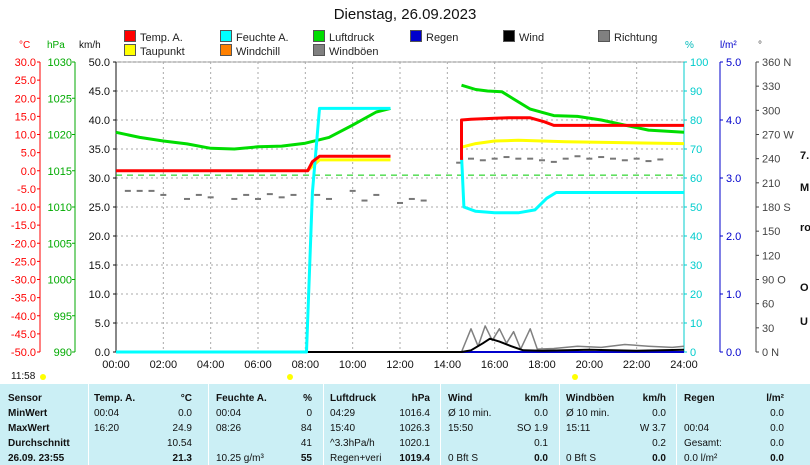 Image resolution: width=810 pixels, height=465 pixels. Describe the element at coordinates (99, 295) in the screenshot. I see `axis-tick-label: 10.0` at that location.